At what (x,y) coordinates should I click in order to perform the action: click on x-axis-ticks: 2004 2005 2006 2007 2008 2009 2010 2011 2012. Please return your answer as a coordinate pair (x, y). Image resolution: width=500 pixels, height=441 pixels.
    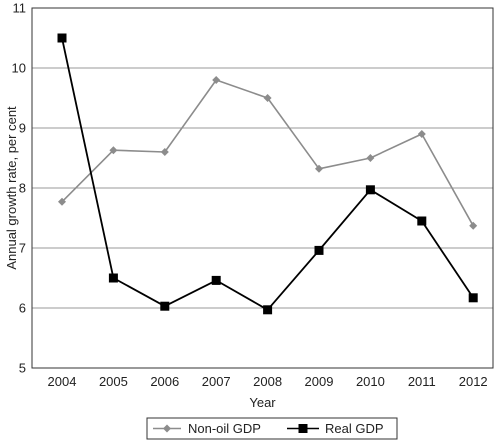
    Looking at the image, I should click on (268, 381).